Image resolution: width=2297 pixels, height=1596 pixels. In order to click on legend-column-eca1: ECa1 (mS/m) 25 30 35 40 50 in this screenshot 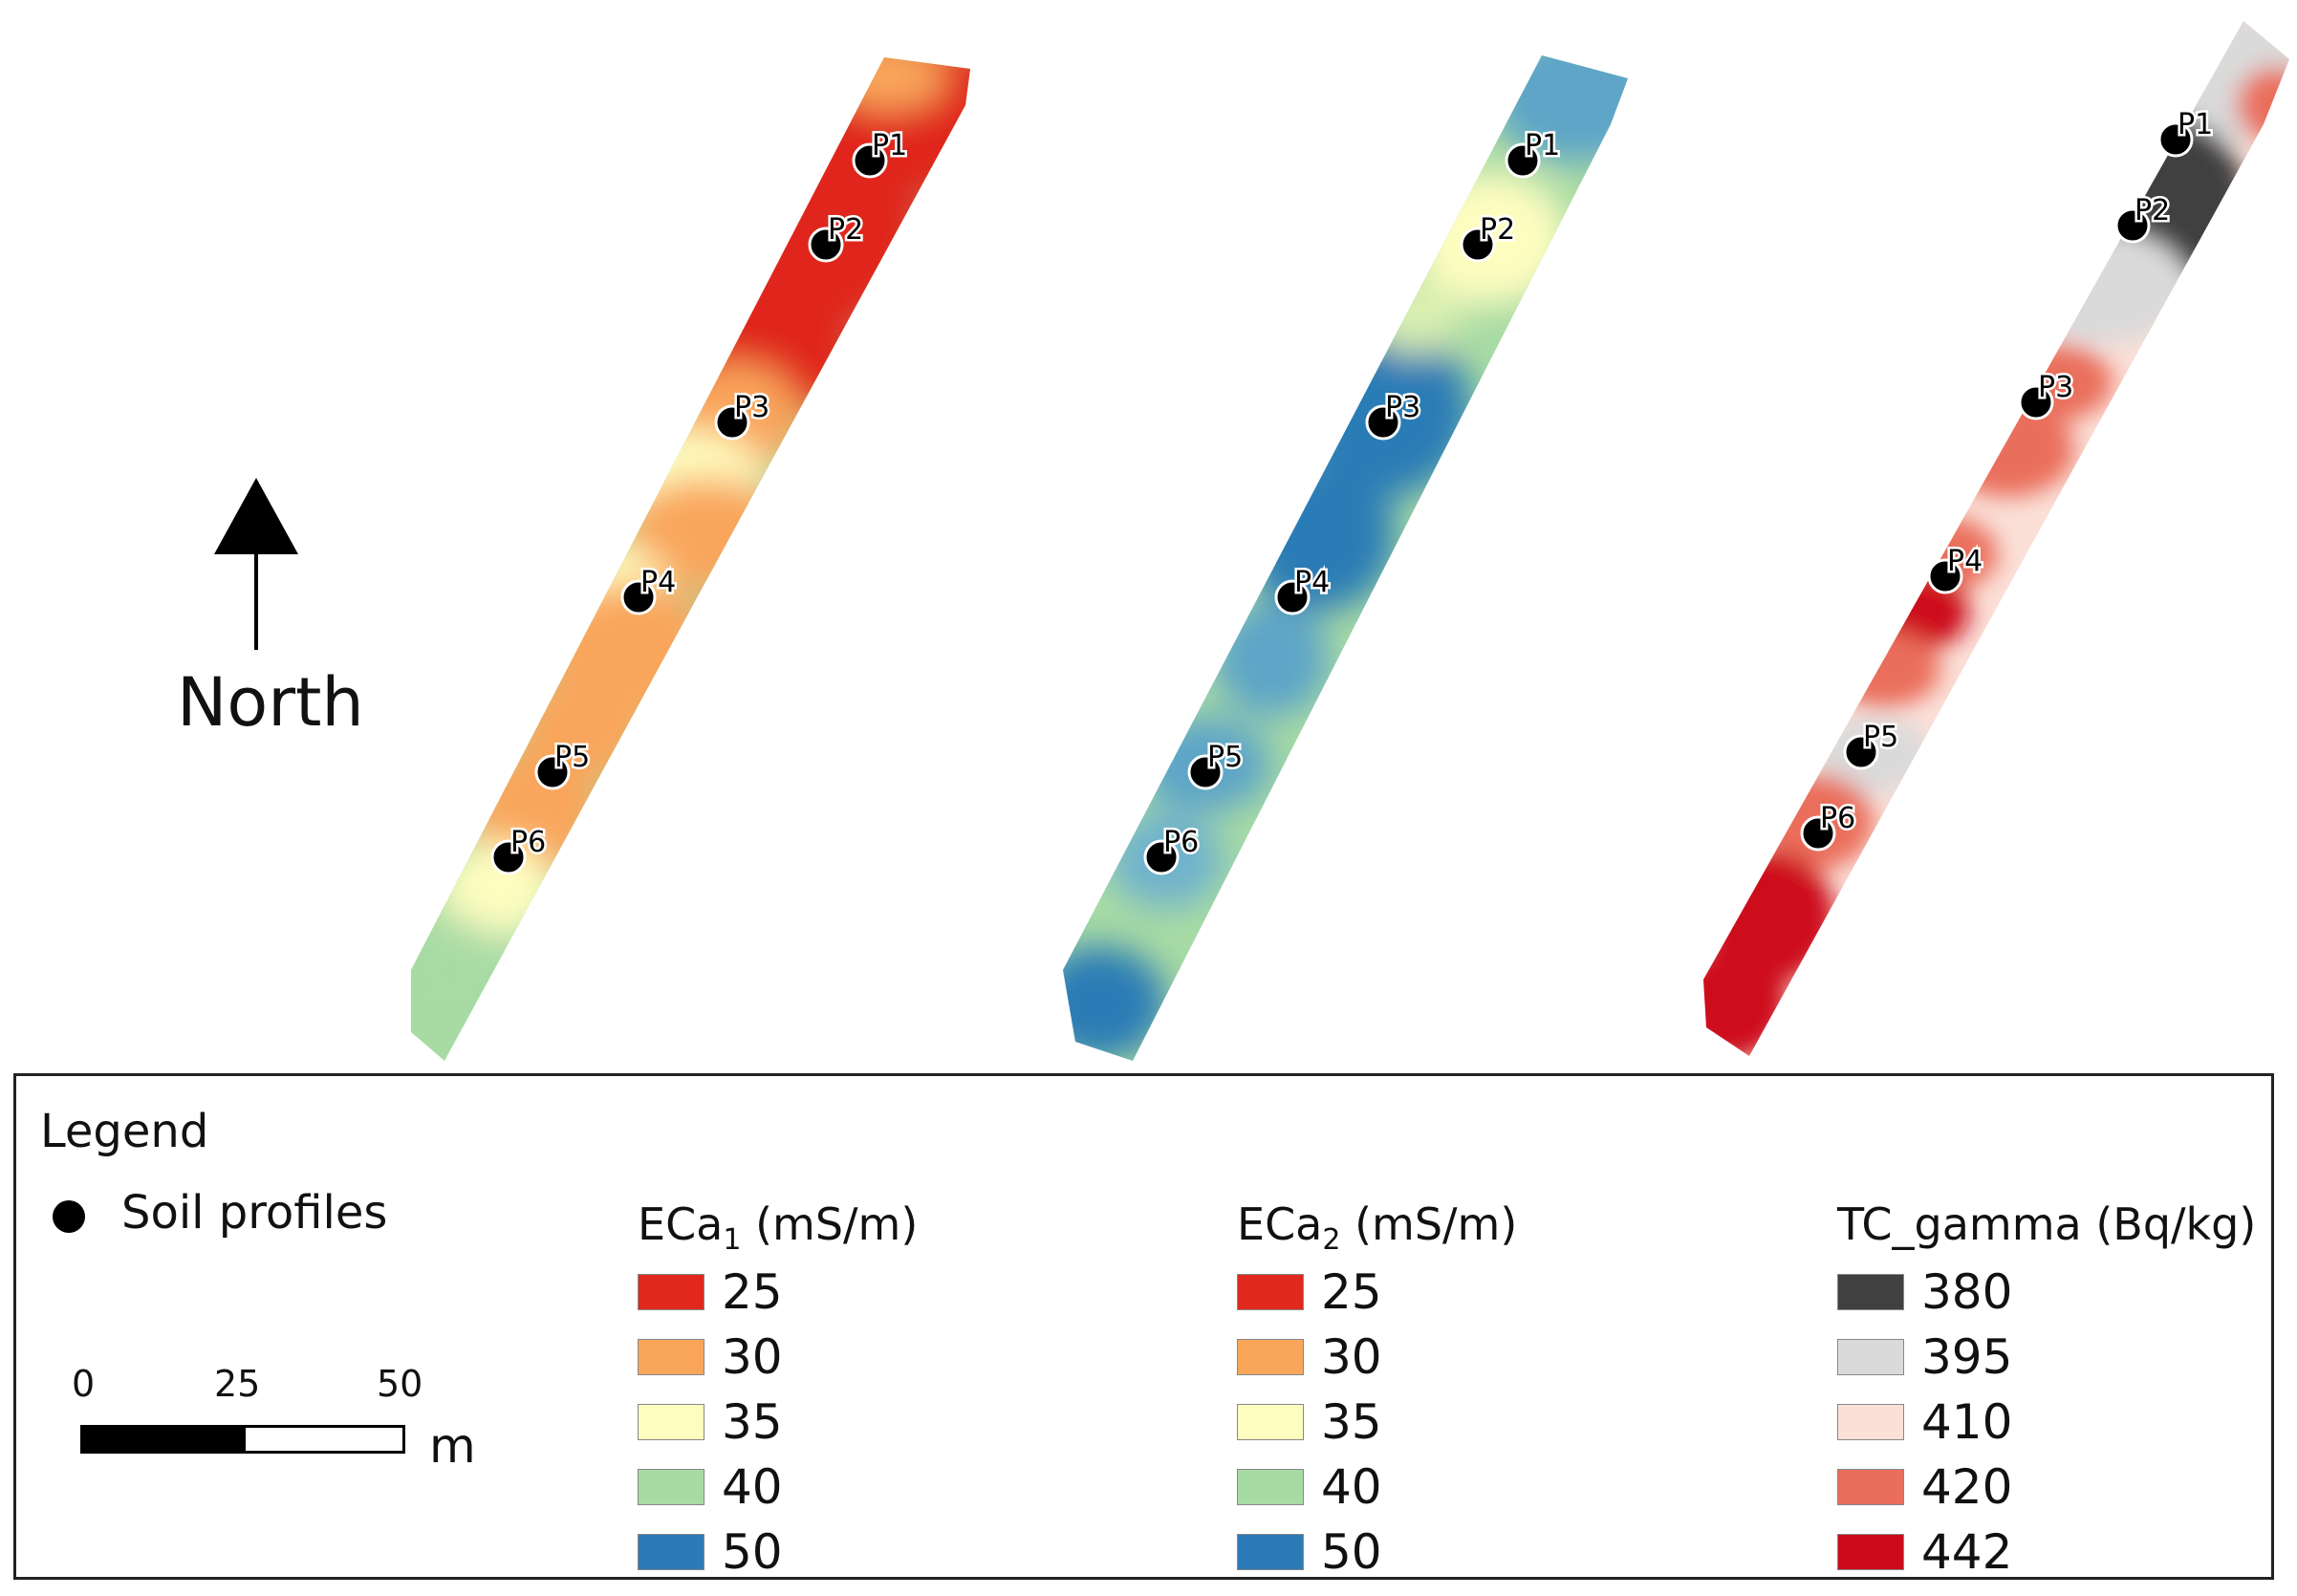, I will do `click(778, 1392)`.